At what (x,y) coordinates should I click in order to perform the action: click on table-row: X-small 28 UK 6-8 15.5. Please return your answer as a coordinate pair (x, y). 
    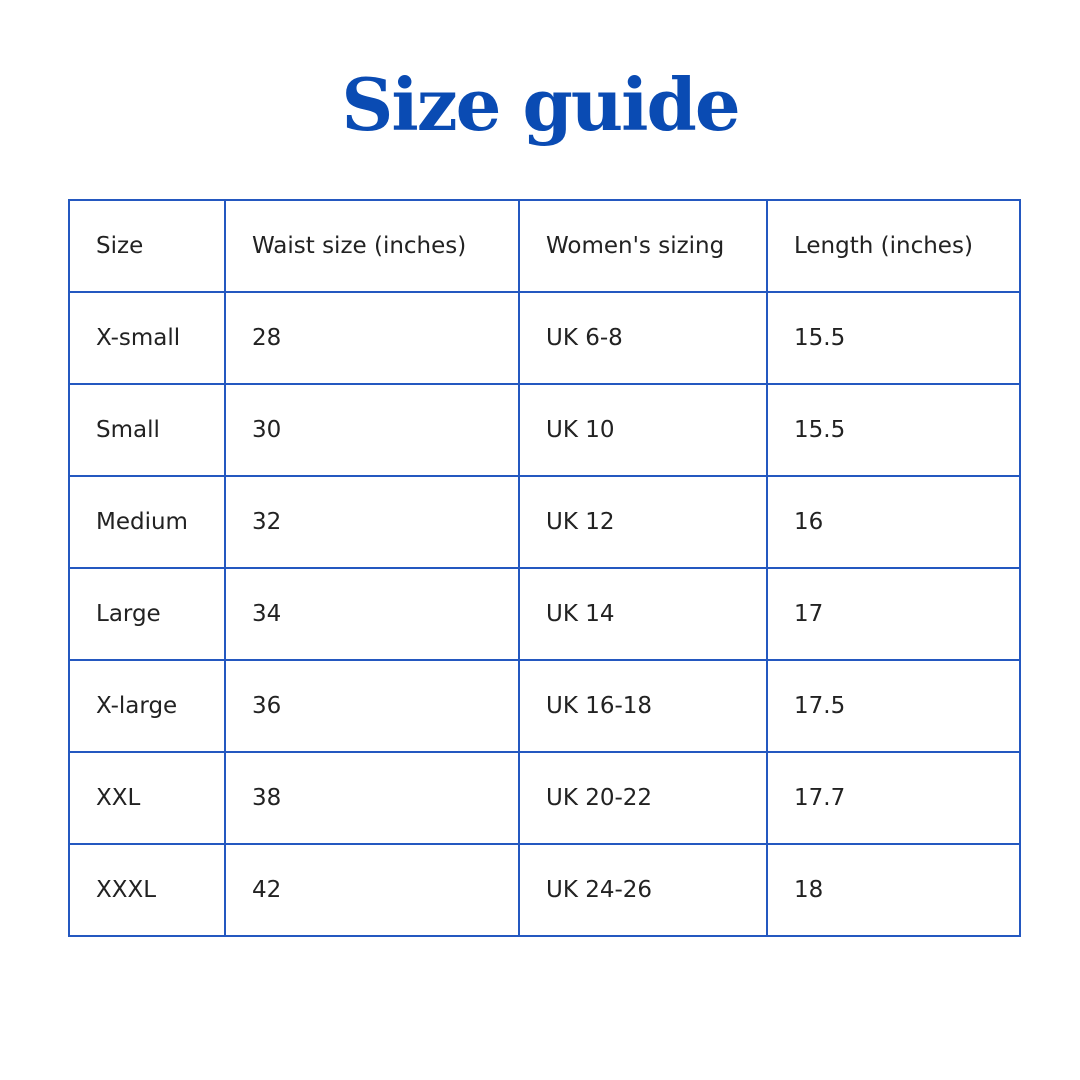
    Looking at the image, I should click on (544, 338).